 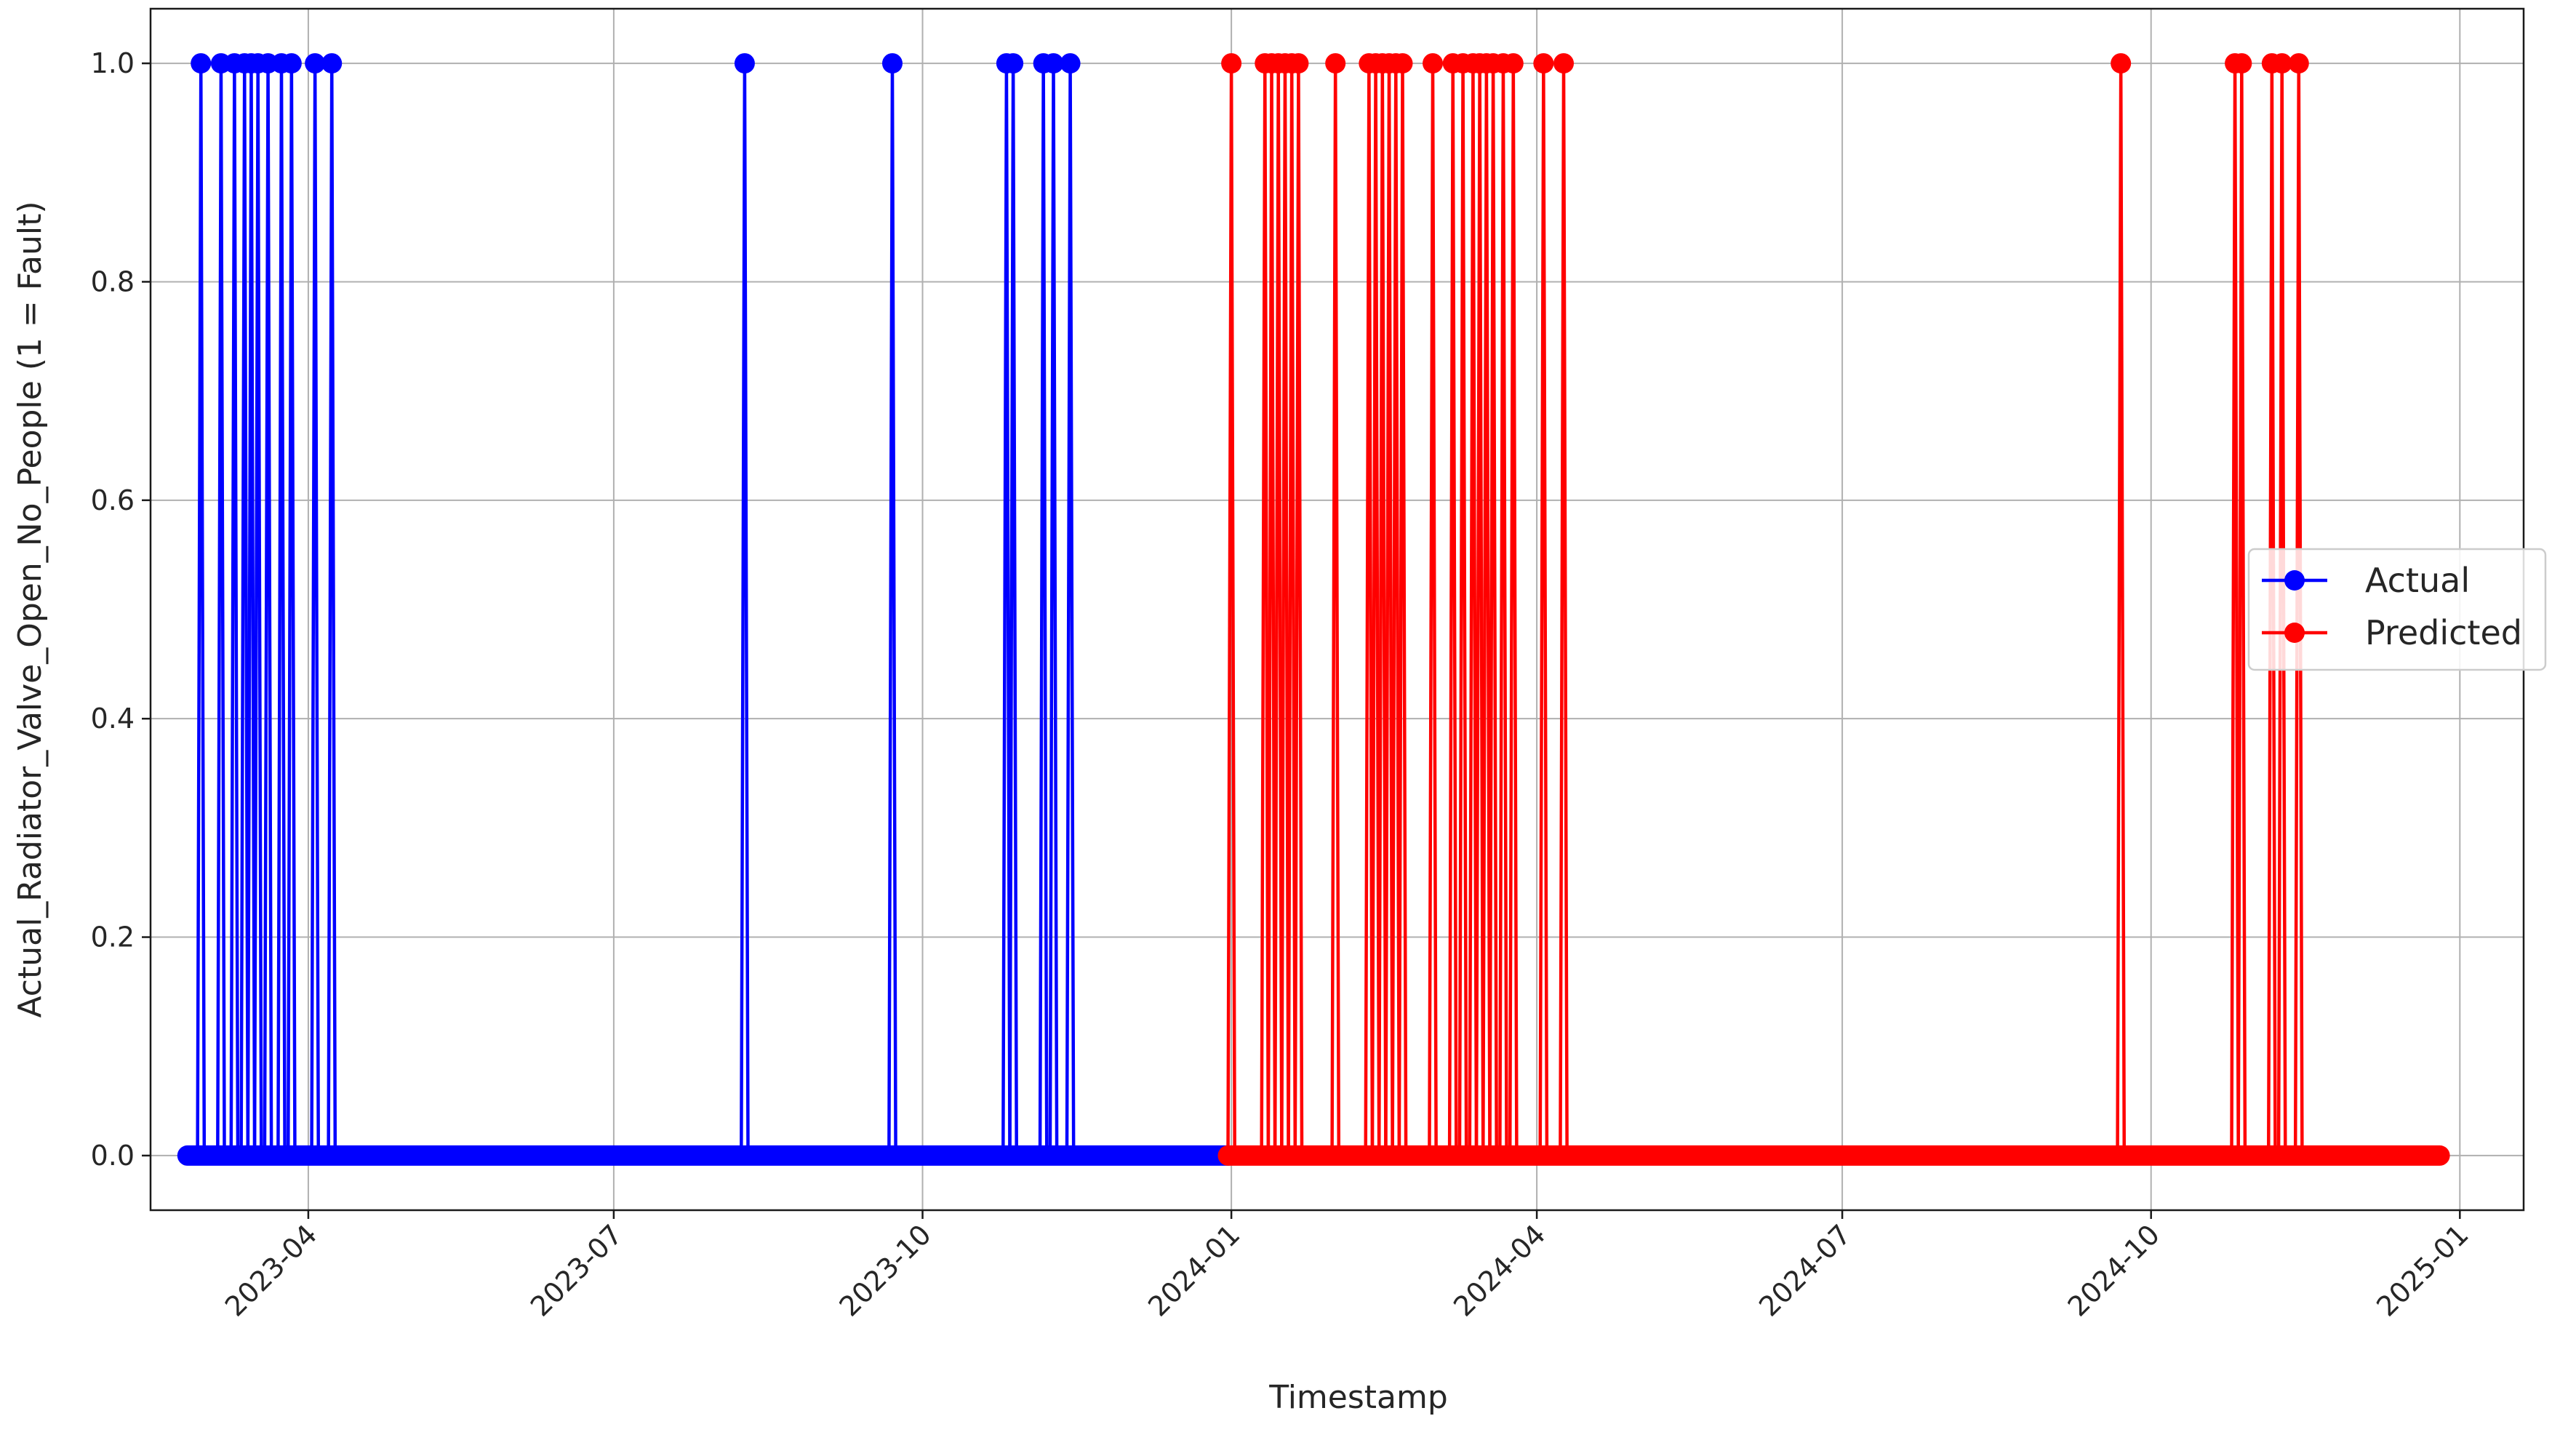 What do you see at coordinates (113, 500) in the screenshot?
I see `y-tick-label: 0.6` at bounding box center [113, 500].